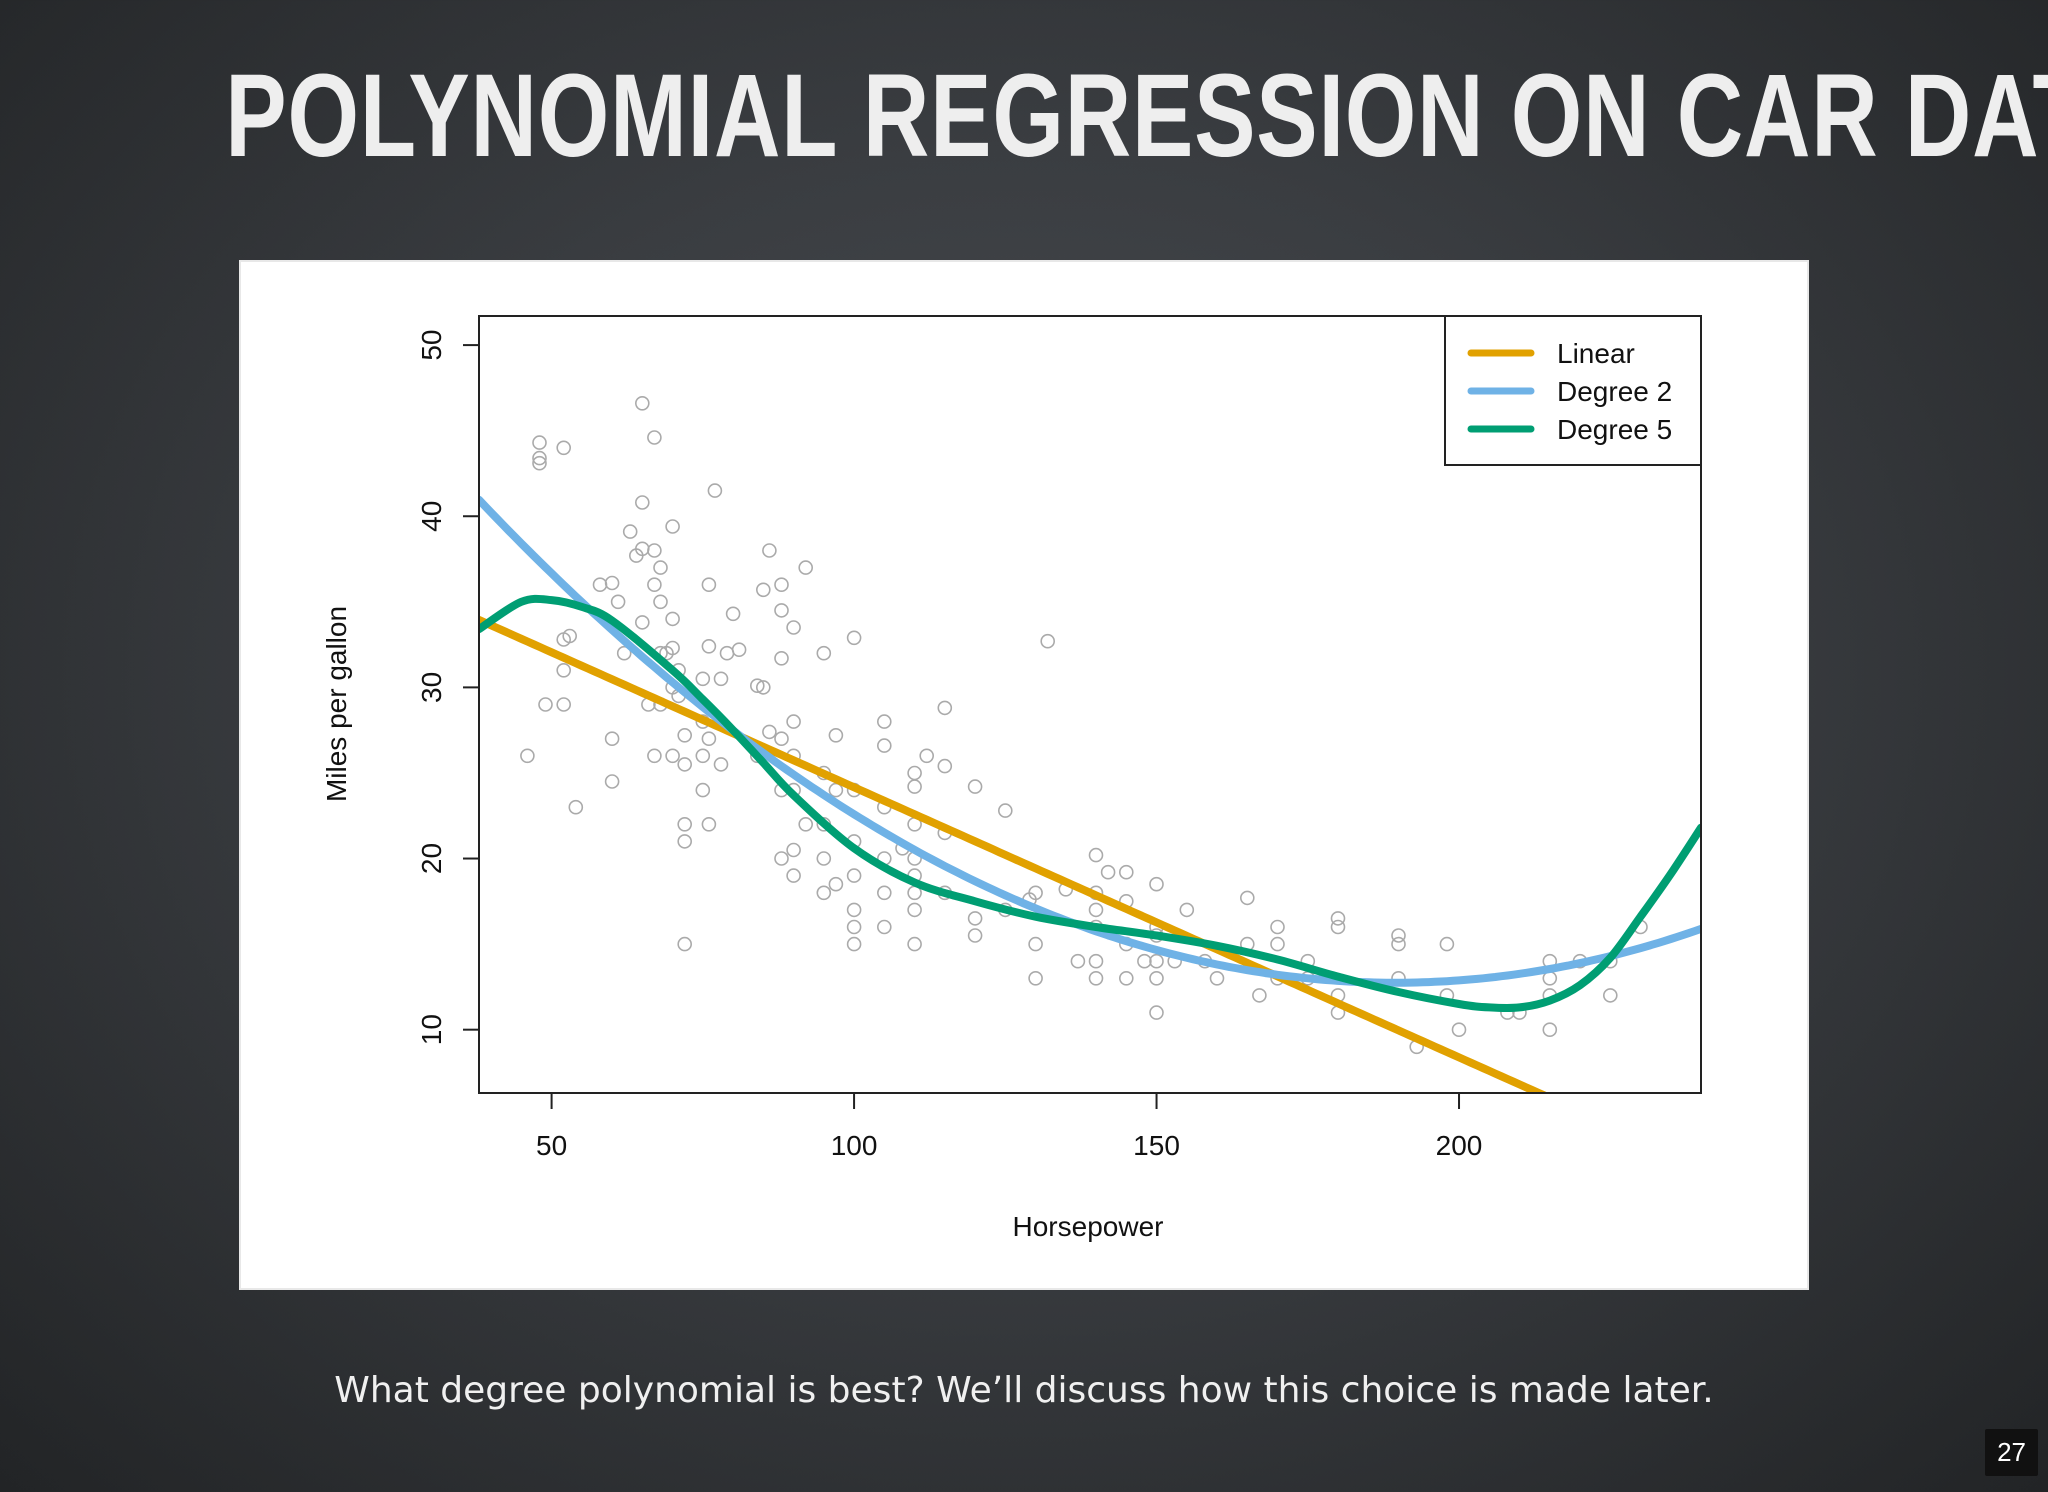  What do you see at coordinates (1088, 1226) in the screenshot?
I see `x-axis-label: Horsepower` at bounding box center [1088, 1226].